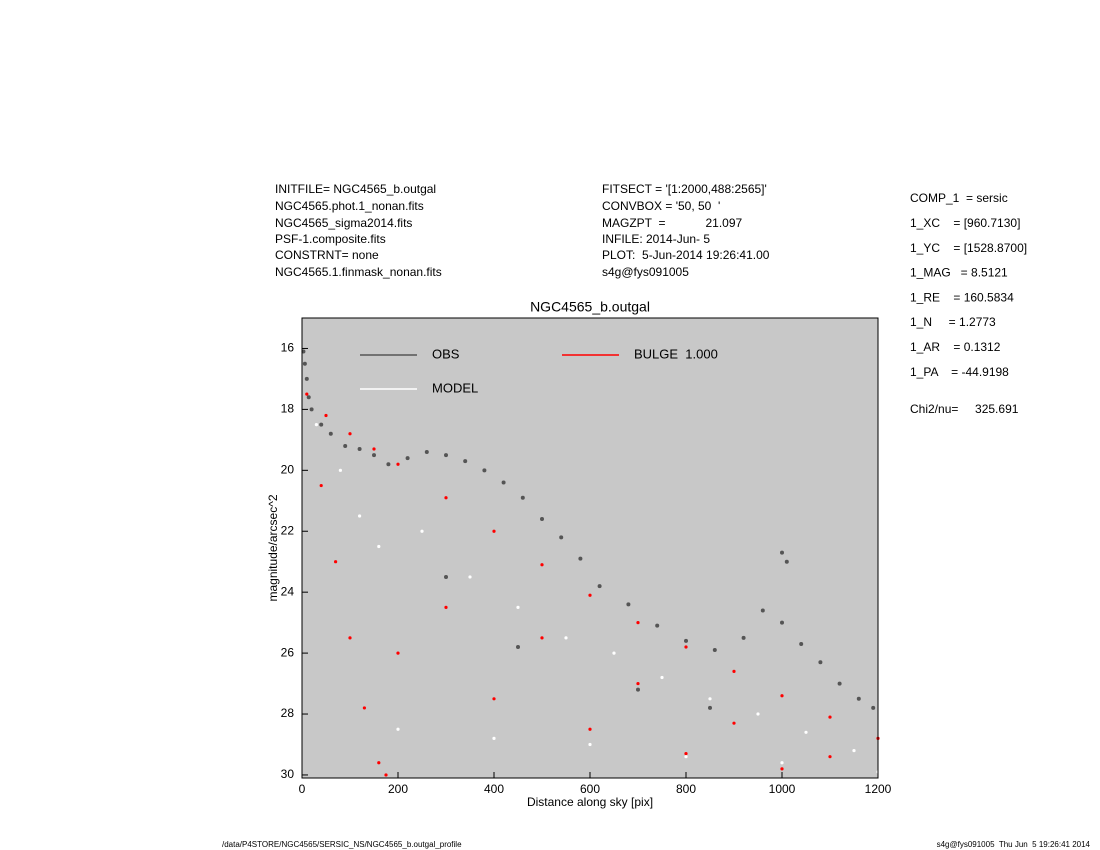 The width and height of the screenshot is (1100, 850). What do you see at coordinates (590, 307) in the screenshot?
I see `chart-title: NGC4565_b.outgal` at bounding box center [590, 307].